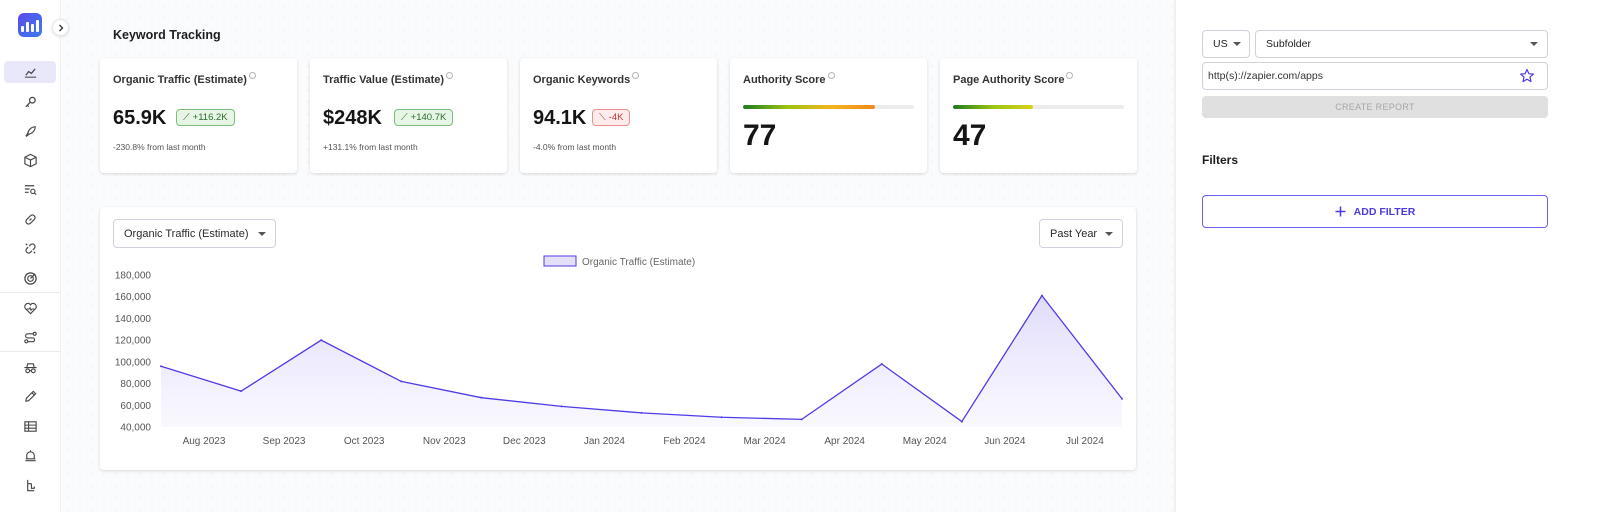  I want to click on link-icon, so click(30, 219).